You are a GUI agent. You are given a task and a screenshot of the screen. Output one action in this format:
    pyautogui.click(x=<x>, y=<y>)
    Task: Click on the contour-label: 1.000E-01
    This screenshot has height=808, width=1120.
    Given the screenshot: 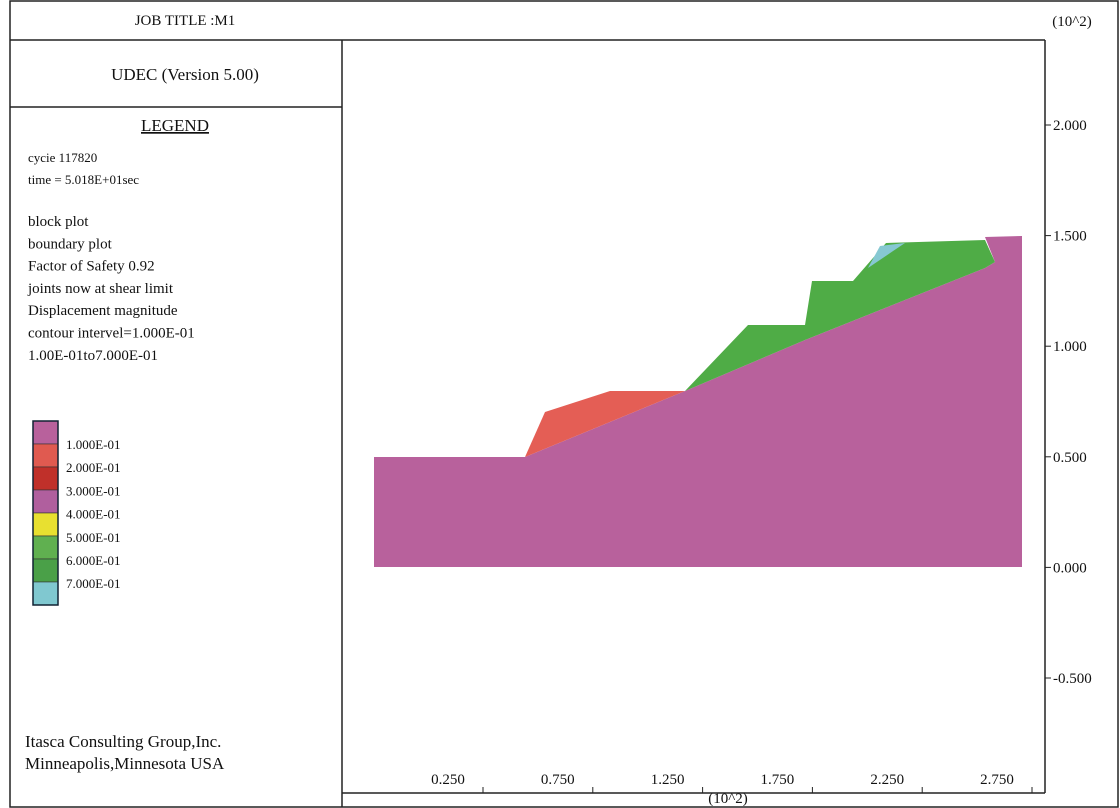 What is the action you would take?
    pyautogui.click(x=93, y=444)
    